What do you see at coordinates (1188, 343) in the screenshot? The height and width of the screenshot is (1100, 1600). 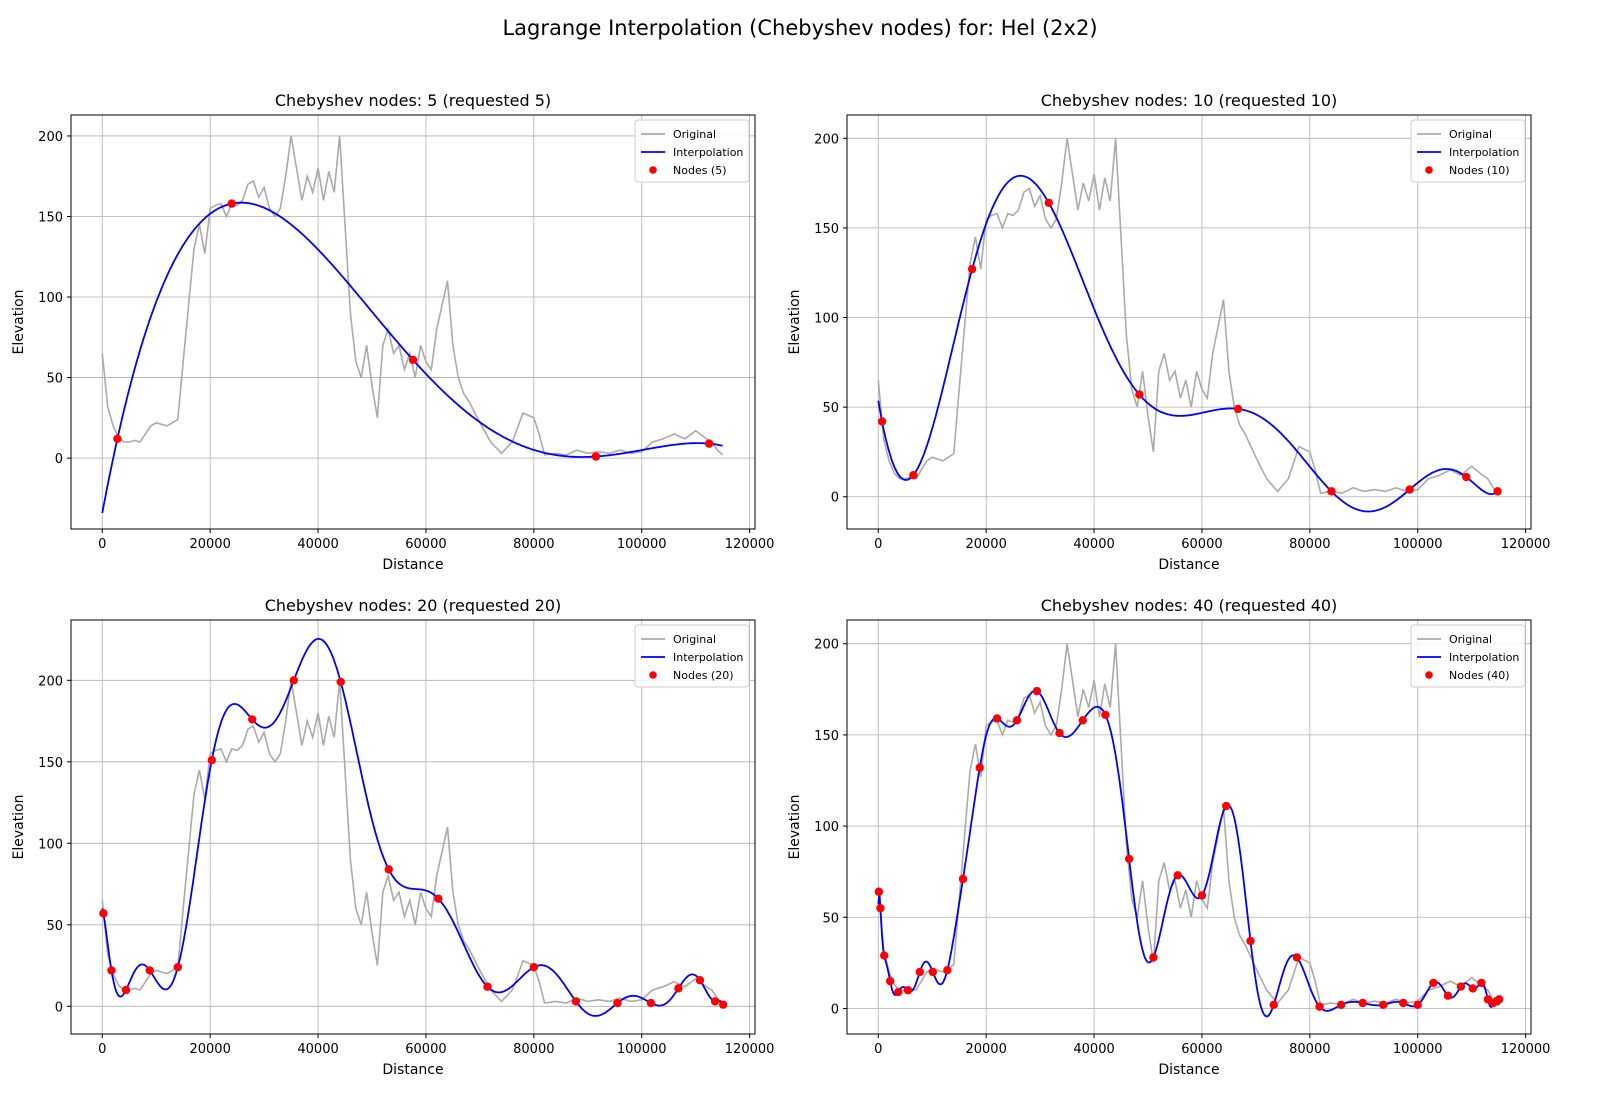 I see `series-interpolation-line` at bounding box center [1188, 343].